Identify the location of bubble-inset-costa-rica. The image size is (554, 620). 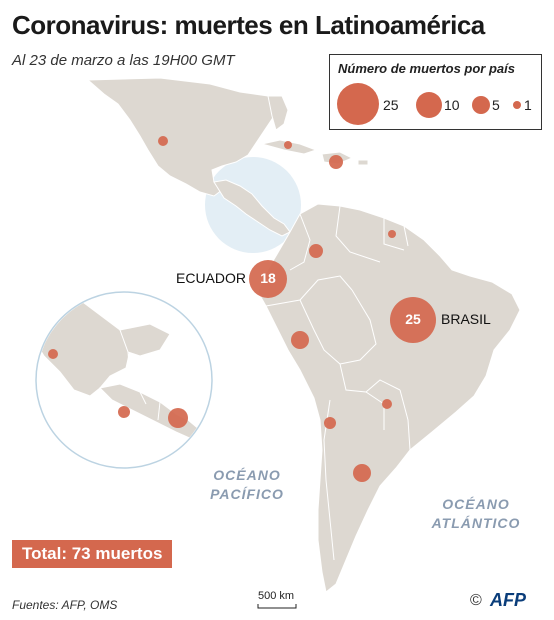
(124, 412).